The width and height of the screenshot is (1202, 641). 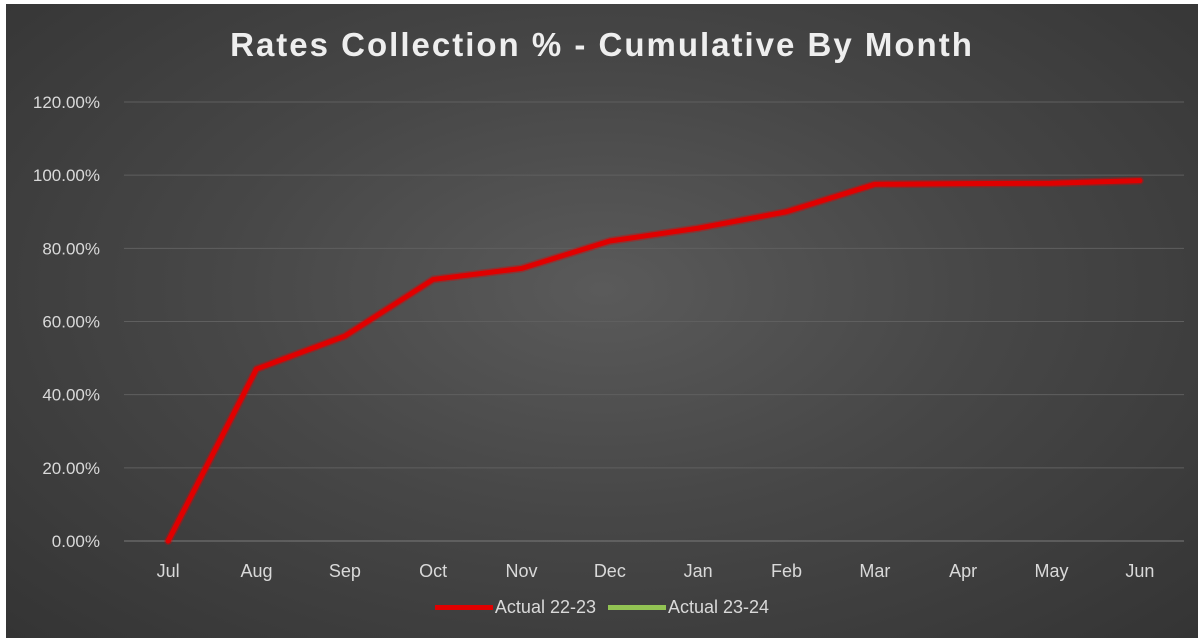 What do you see at coordinates (345, 571) in the screenshot?
I see `x-tick-label: Sep` at bounding box center [345, 571].